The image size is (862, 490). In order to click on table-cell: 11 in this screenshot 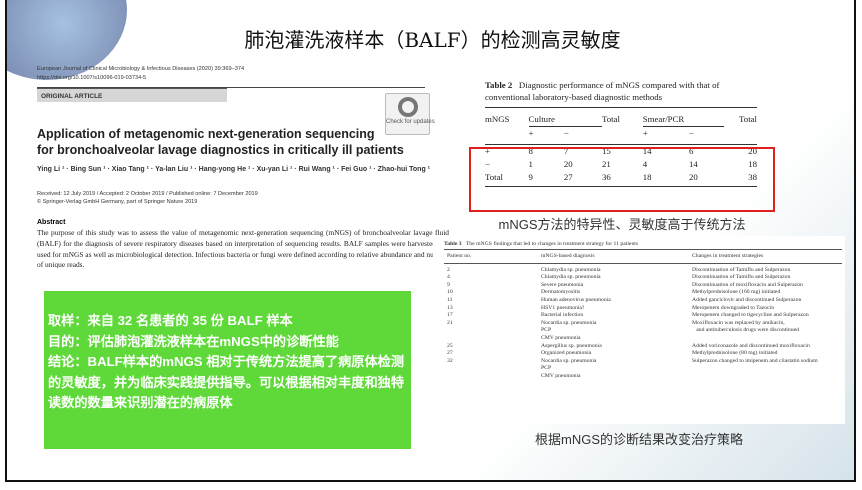, I will do `click(450, 299)`.